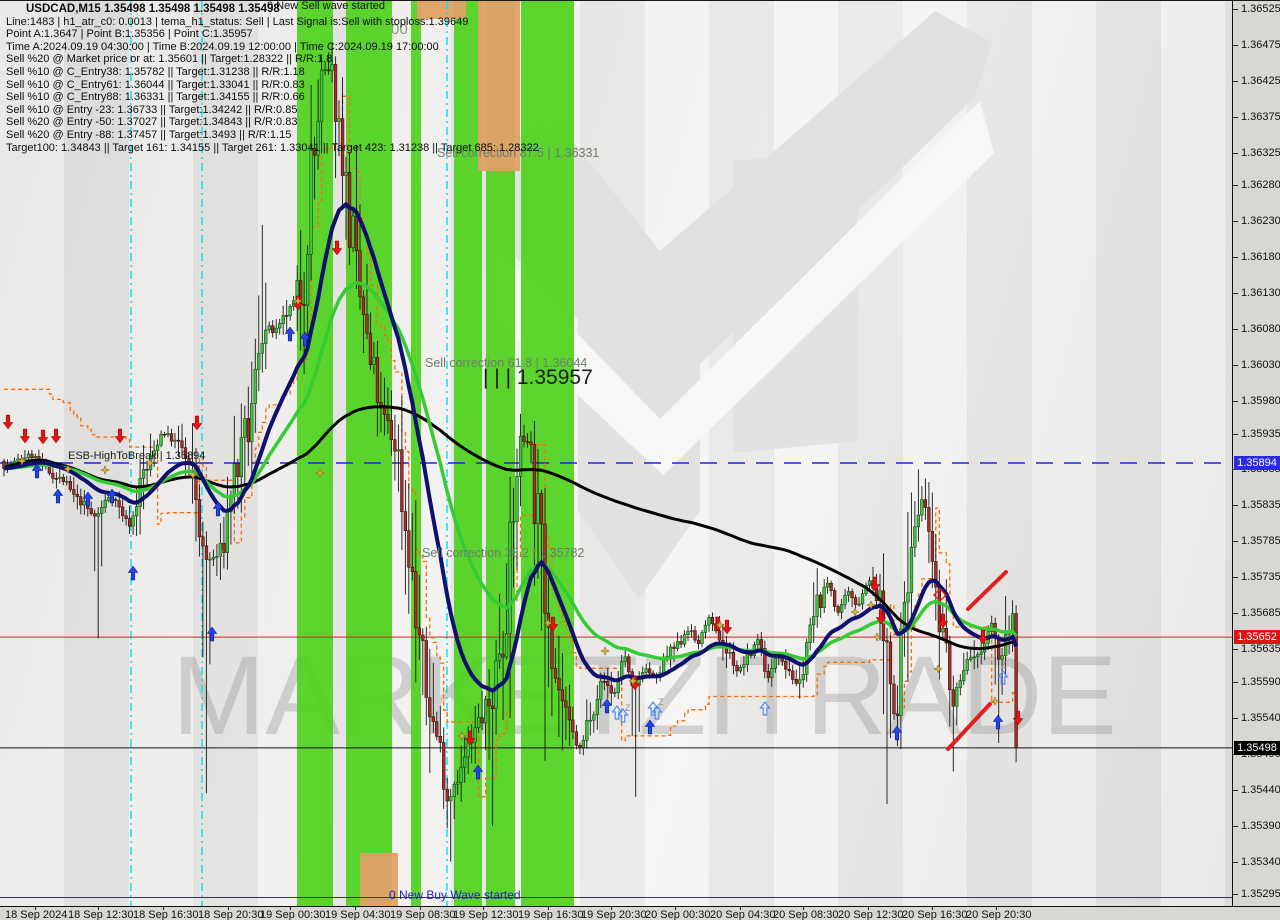  I want to click on price-tick-label: 1.35440, so click(1256, 790).